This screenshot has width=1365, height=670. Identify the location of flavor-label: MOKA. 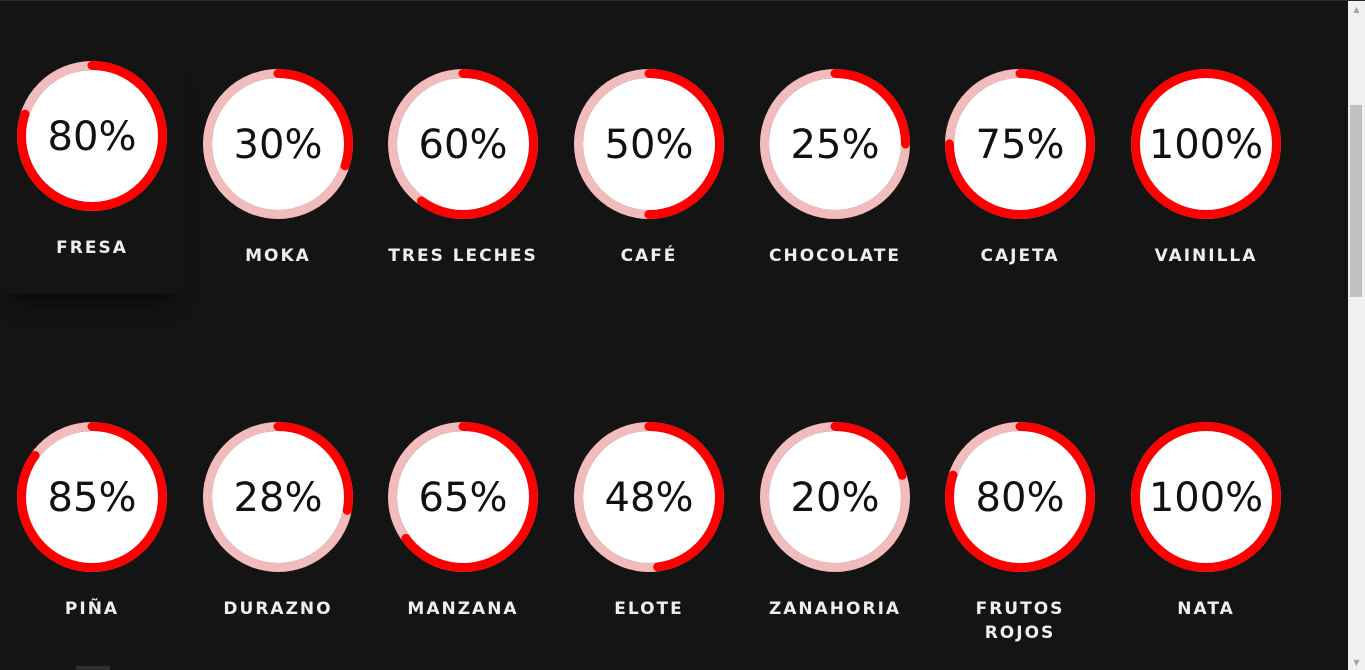
(278, 256).